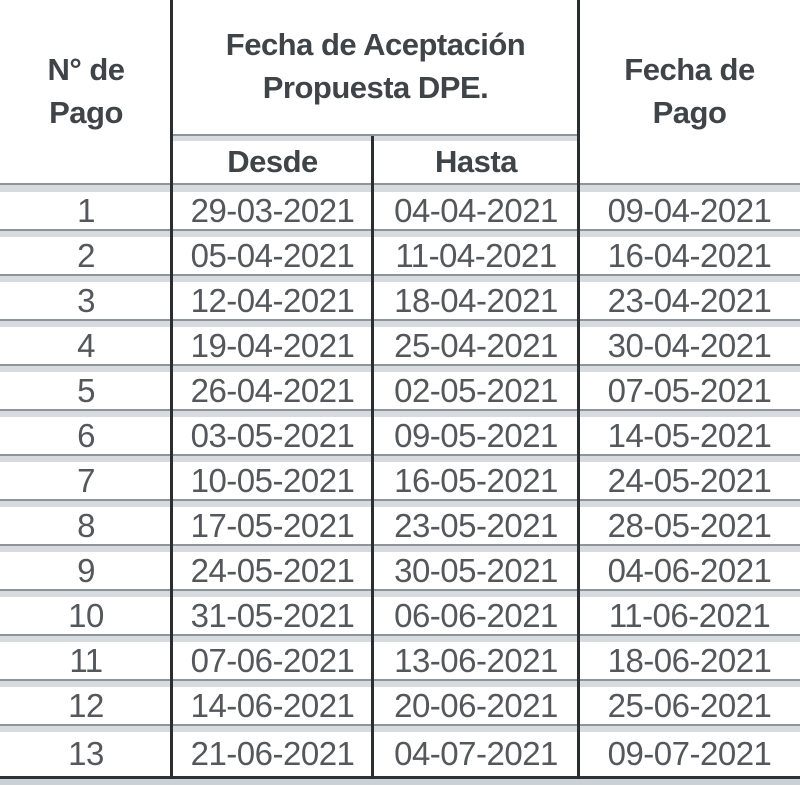 The image size is (800, 785). What do you see at coordinates (272, 570) in the screenshot?
I see `cell-desde: 24-05-2021` at bounding box center [272, 570].